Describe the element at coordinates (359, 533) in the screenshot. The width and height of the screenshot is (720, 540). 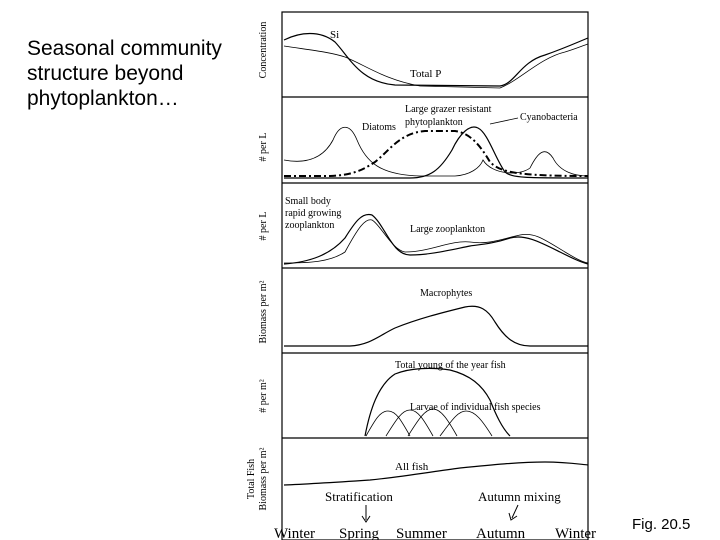
I see `season-label-spring: Spring` at that location.